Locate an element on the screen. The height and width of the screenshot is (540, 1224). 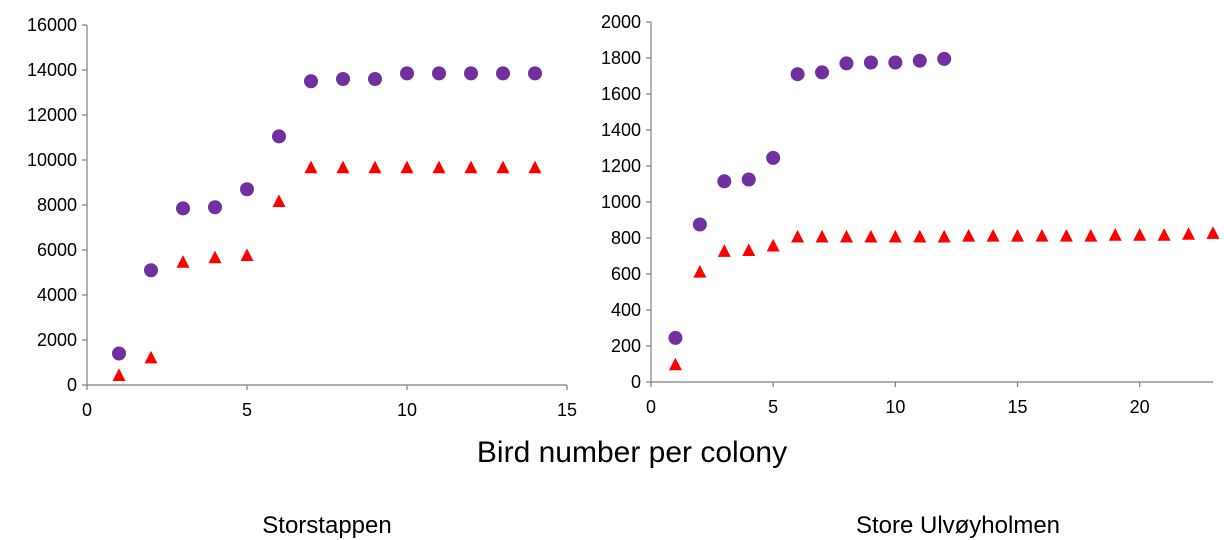
y-tick-label: 200 is located at coordinates (626, 346).